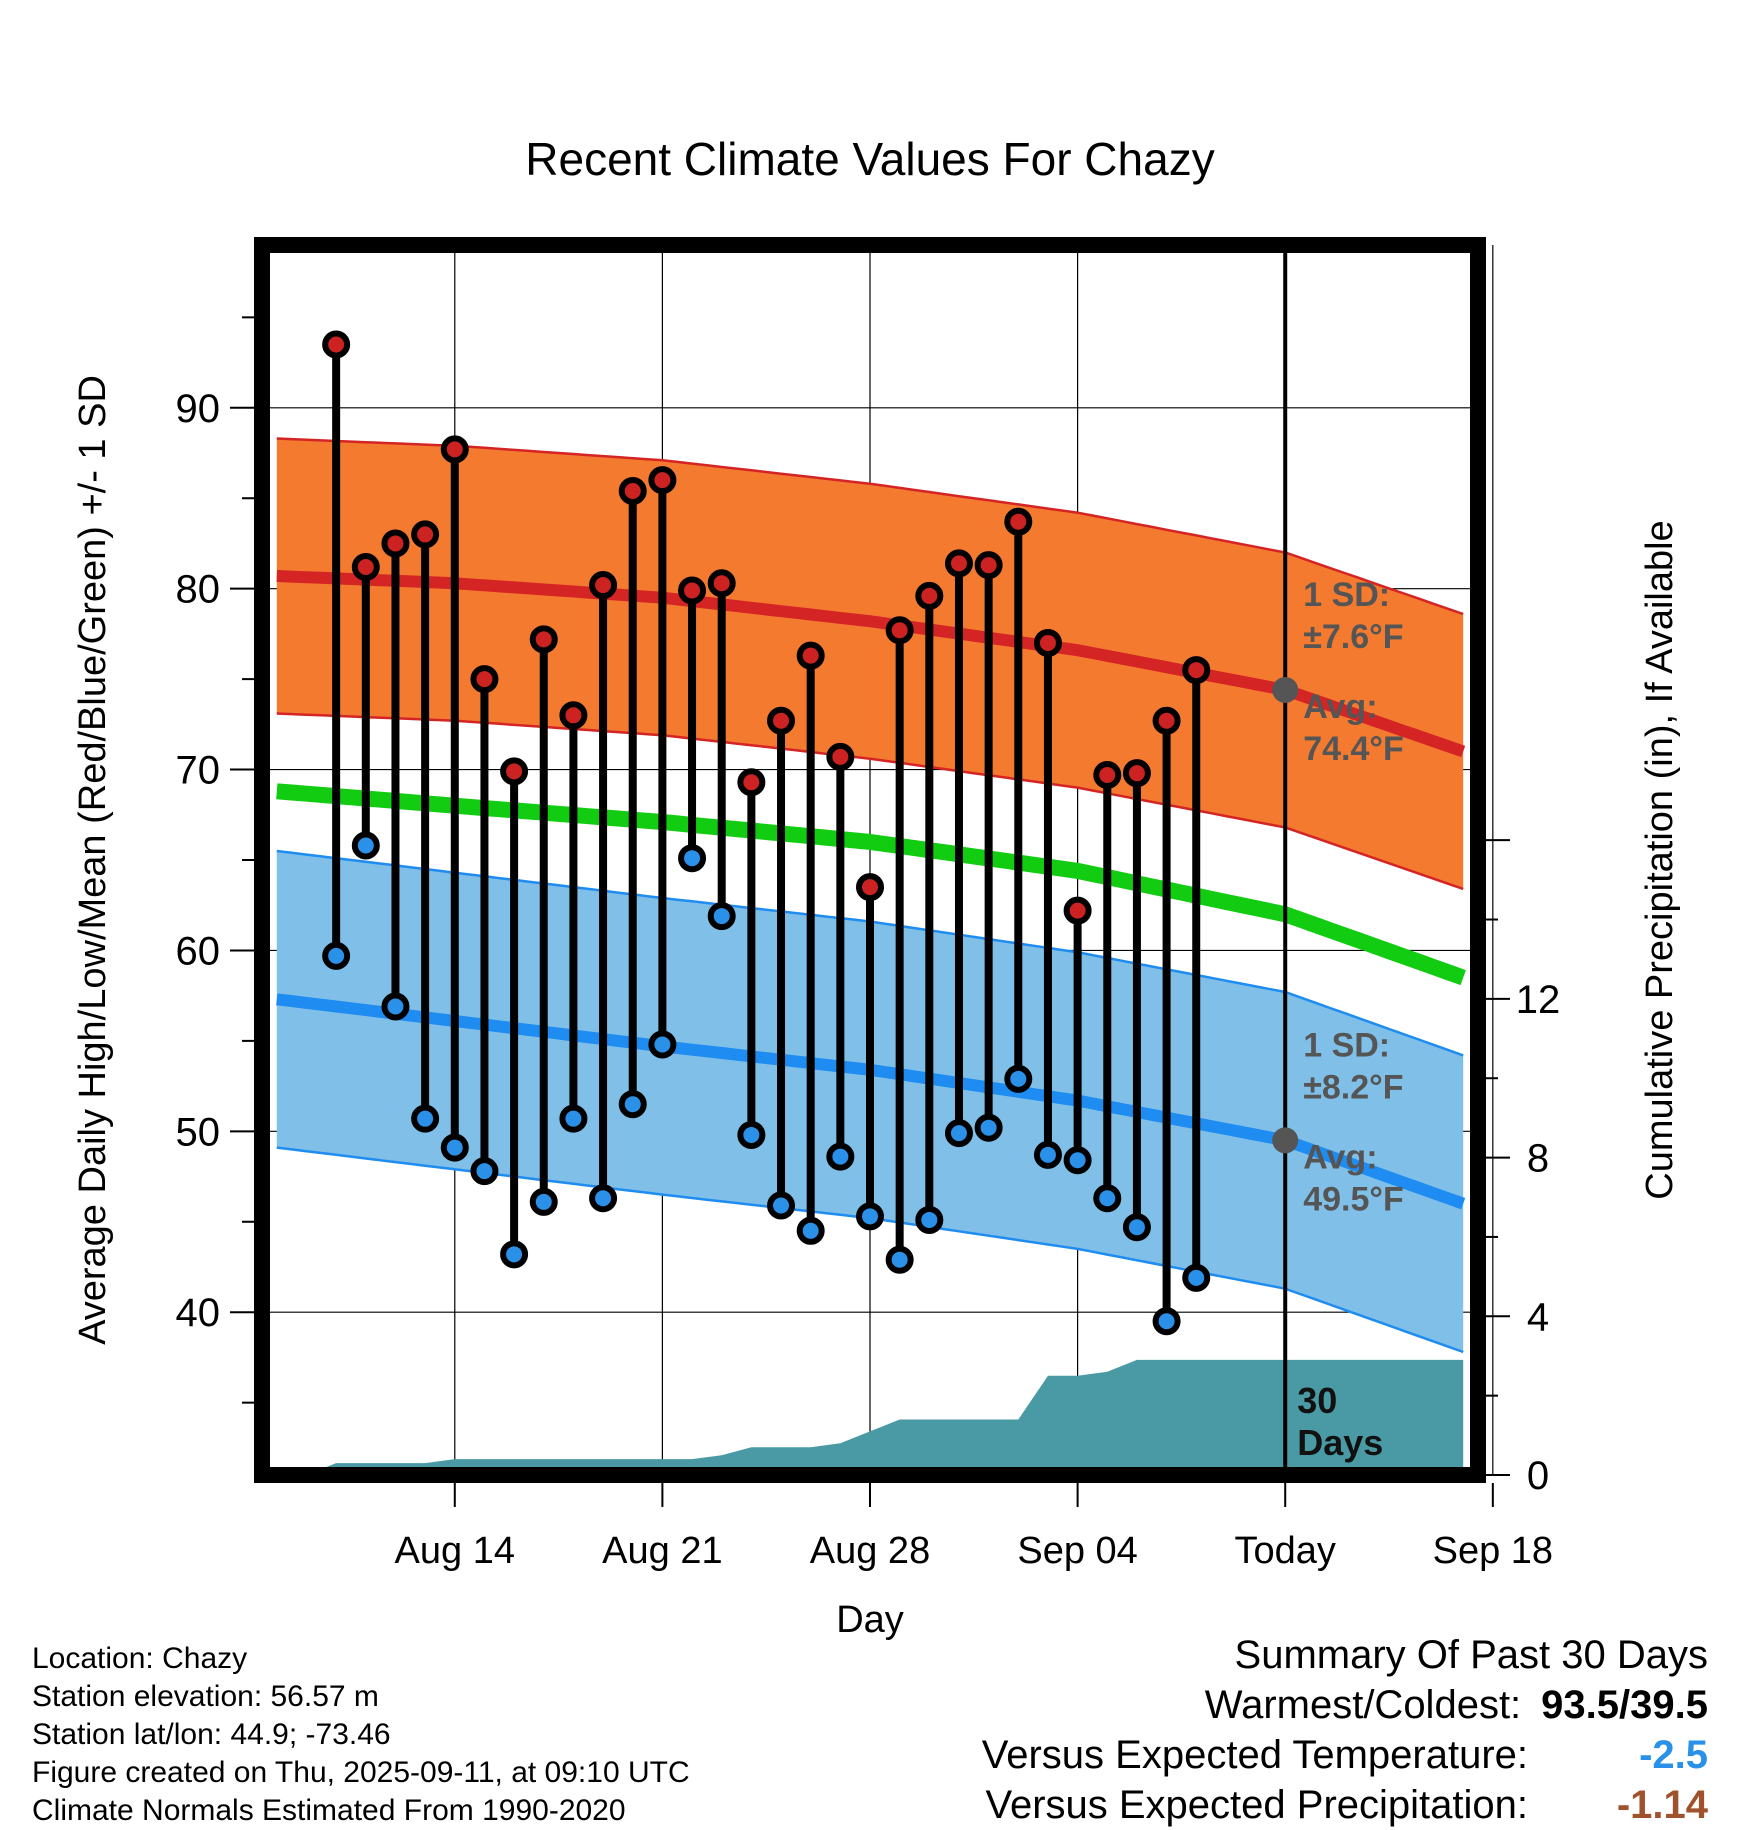  I want to click on window-number: 30, so click(1317, 1400).